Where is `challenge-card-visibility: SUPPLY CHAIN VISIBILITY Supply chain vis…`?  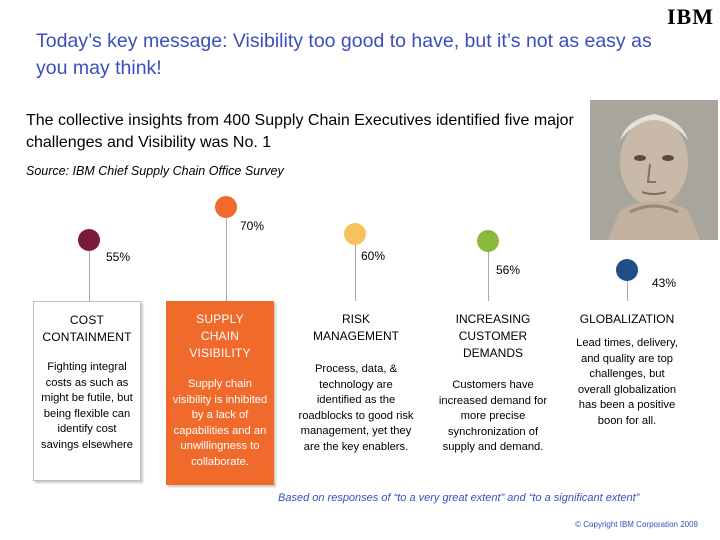 challenge-card-visibility: SUPPLY CHAIN VISIBILITY Supply chain vis… is located at coordinates (220, 393).